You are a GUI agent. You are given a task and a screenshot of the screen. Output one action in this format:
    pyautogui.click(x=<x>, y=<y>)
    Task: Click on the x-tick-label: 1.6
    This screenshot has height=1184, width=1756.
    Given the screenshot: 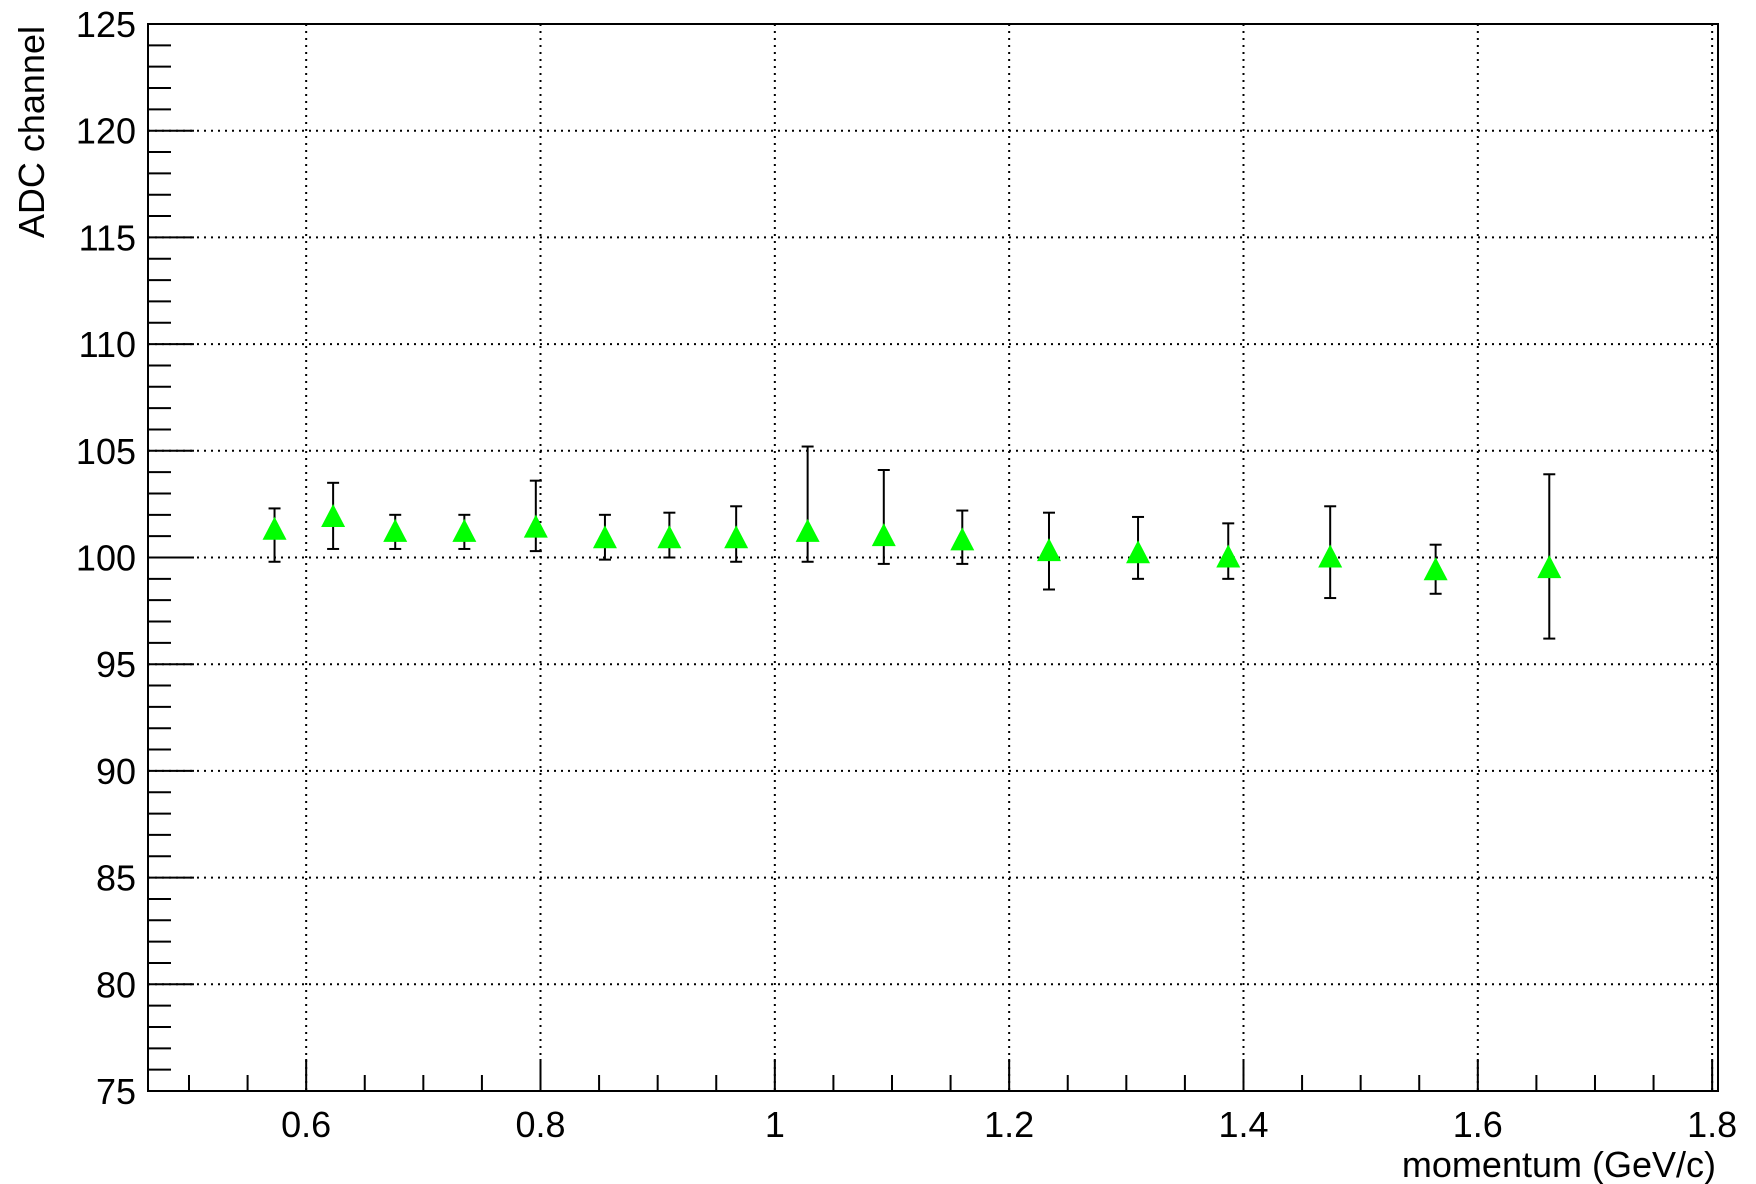 What is the action you would take?
    pyautogui.click(x=1478, y=1124)
    